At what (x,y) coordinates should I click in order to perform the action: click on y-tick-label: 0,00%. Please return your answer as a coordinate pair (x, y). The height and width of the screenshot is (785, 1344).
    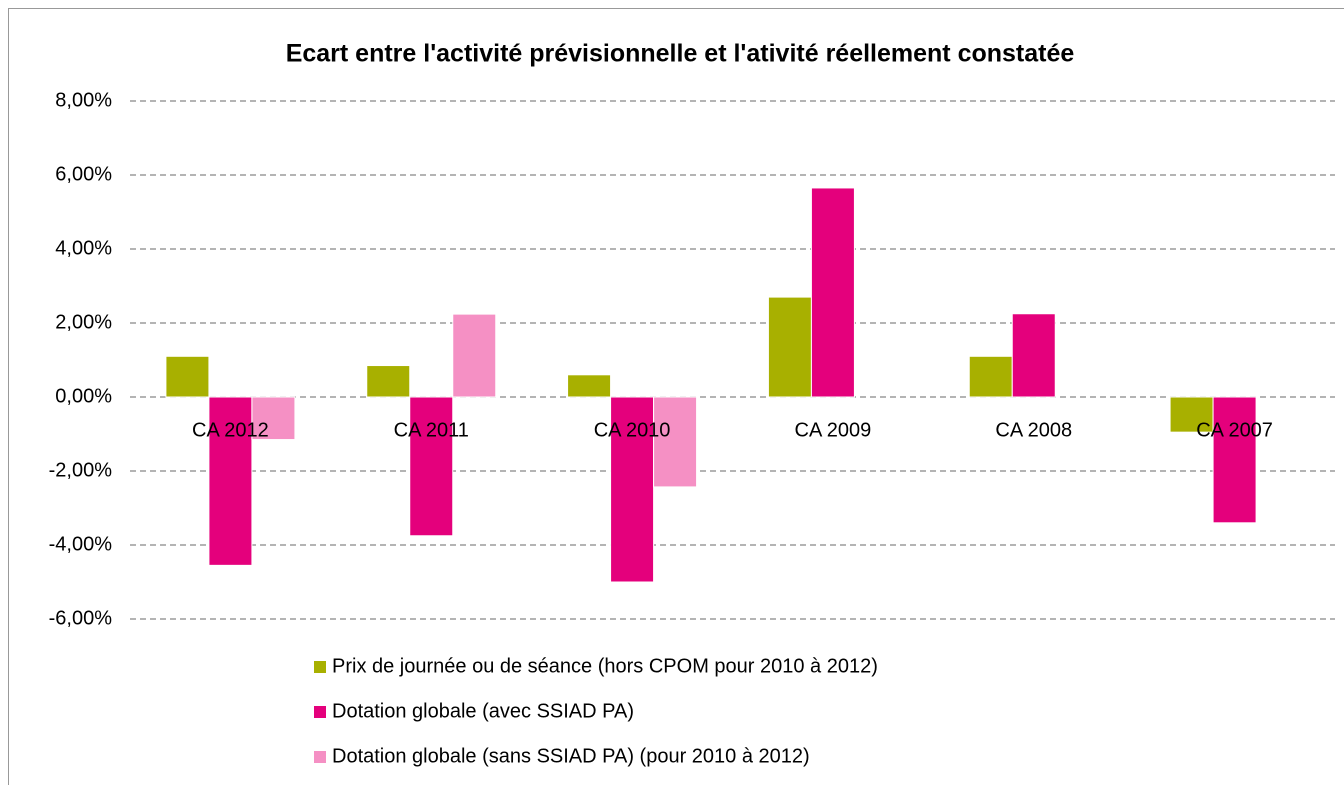
    Looking at the image, I should click on (83, 396).